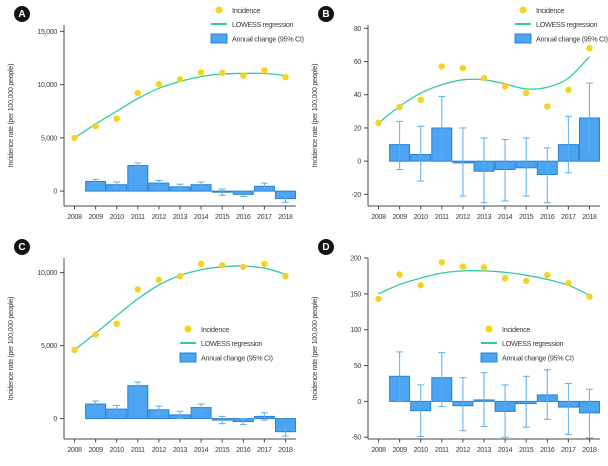 Image resolution: width=608 pixels, height=466 pixels. What do you see at coordinates (357, 438) in the screenshot?
I see `y-tick-label: -50` at bounding box center [357, 438].